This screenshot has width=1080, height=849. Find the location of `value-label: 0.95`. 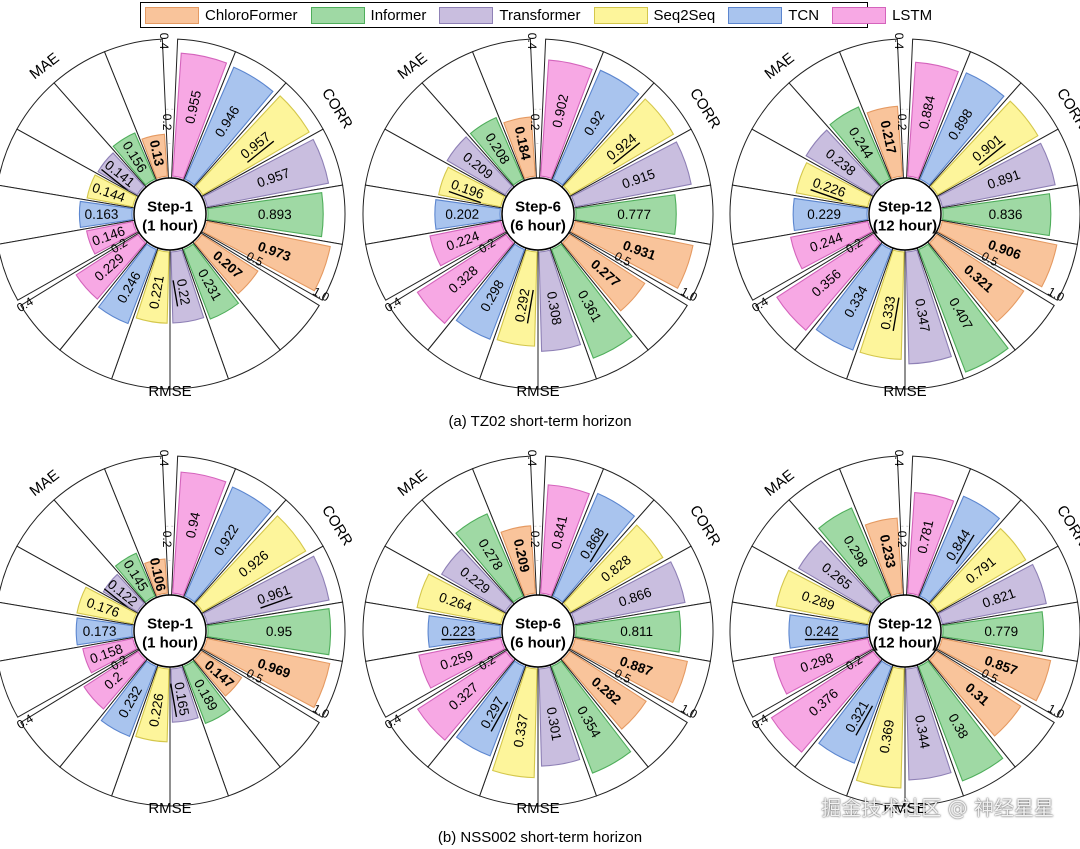

value-label: 0.95 is located at coordinates (279, 631).